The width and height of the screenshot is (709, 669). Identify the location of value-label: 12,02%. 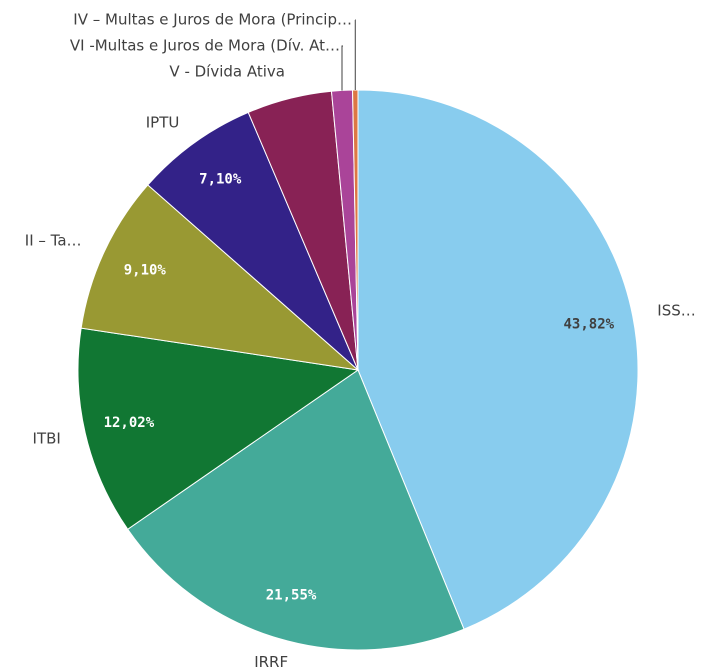
(129, 423).